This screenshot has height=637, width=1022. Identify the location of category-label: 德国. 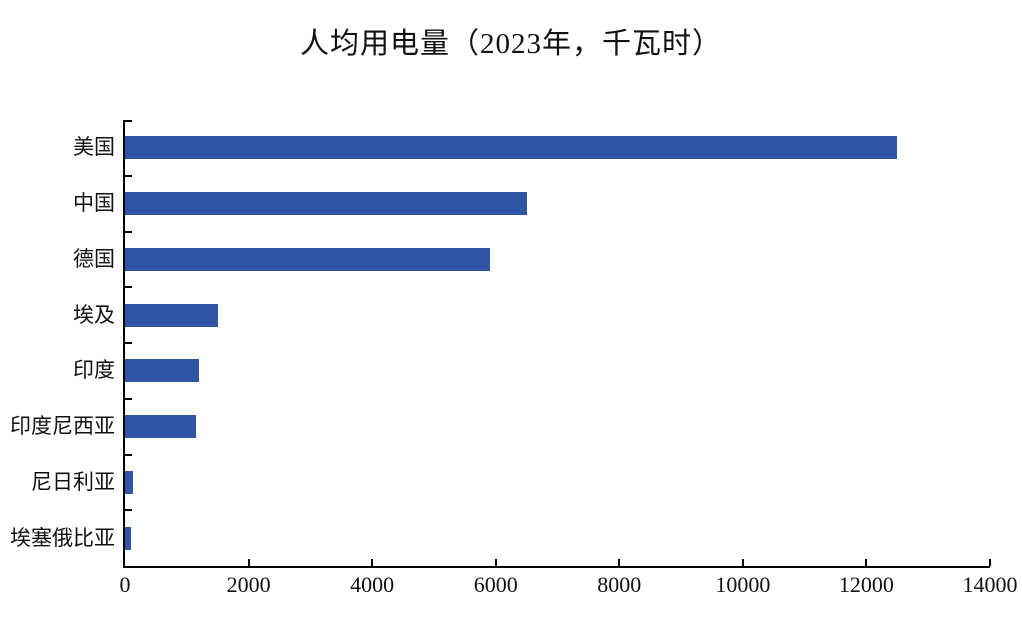
(94, 258).